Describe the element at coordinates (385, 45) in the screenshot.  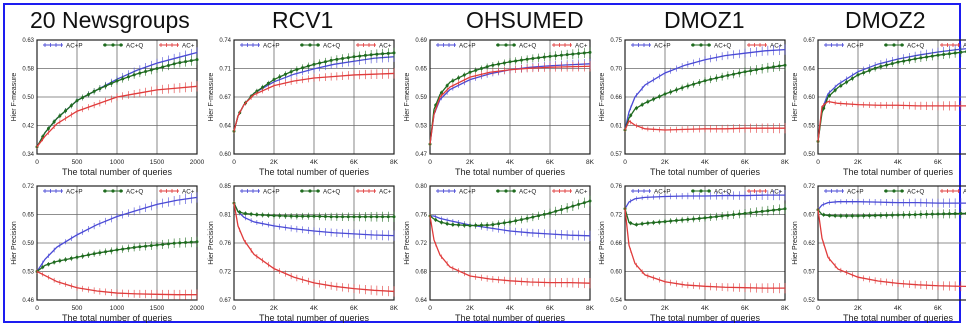
I see `legend-label: AC+` at that location.